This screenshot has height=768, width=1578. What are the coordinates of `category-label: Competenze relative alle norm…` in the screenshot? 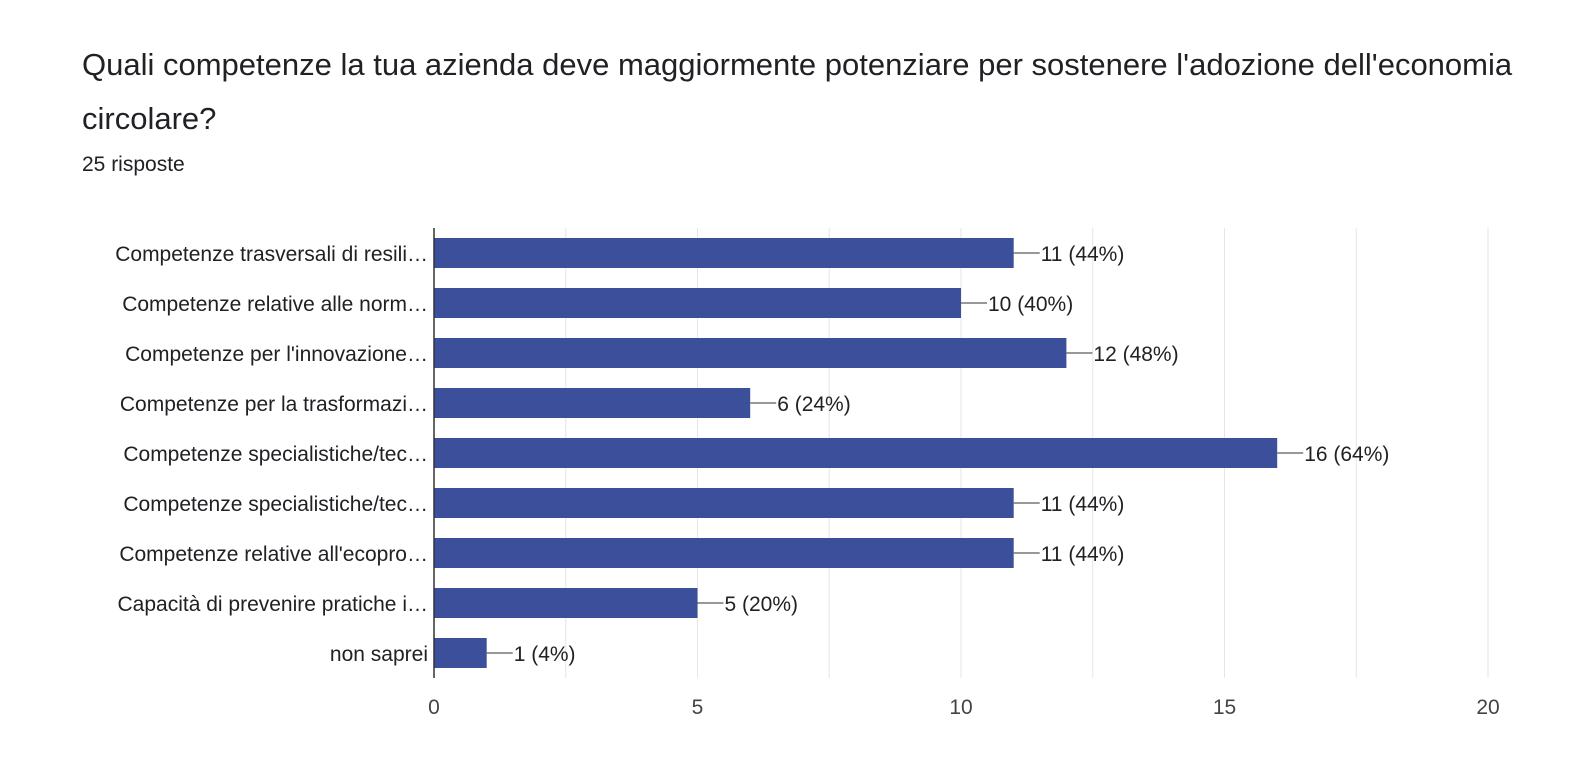 It's located at (275, 304).